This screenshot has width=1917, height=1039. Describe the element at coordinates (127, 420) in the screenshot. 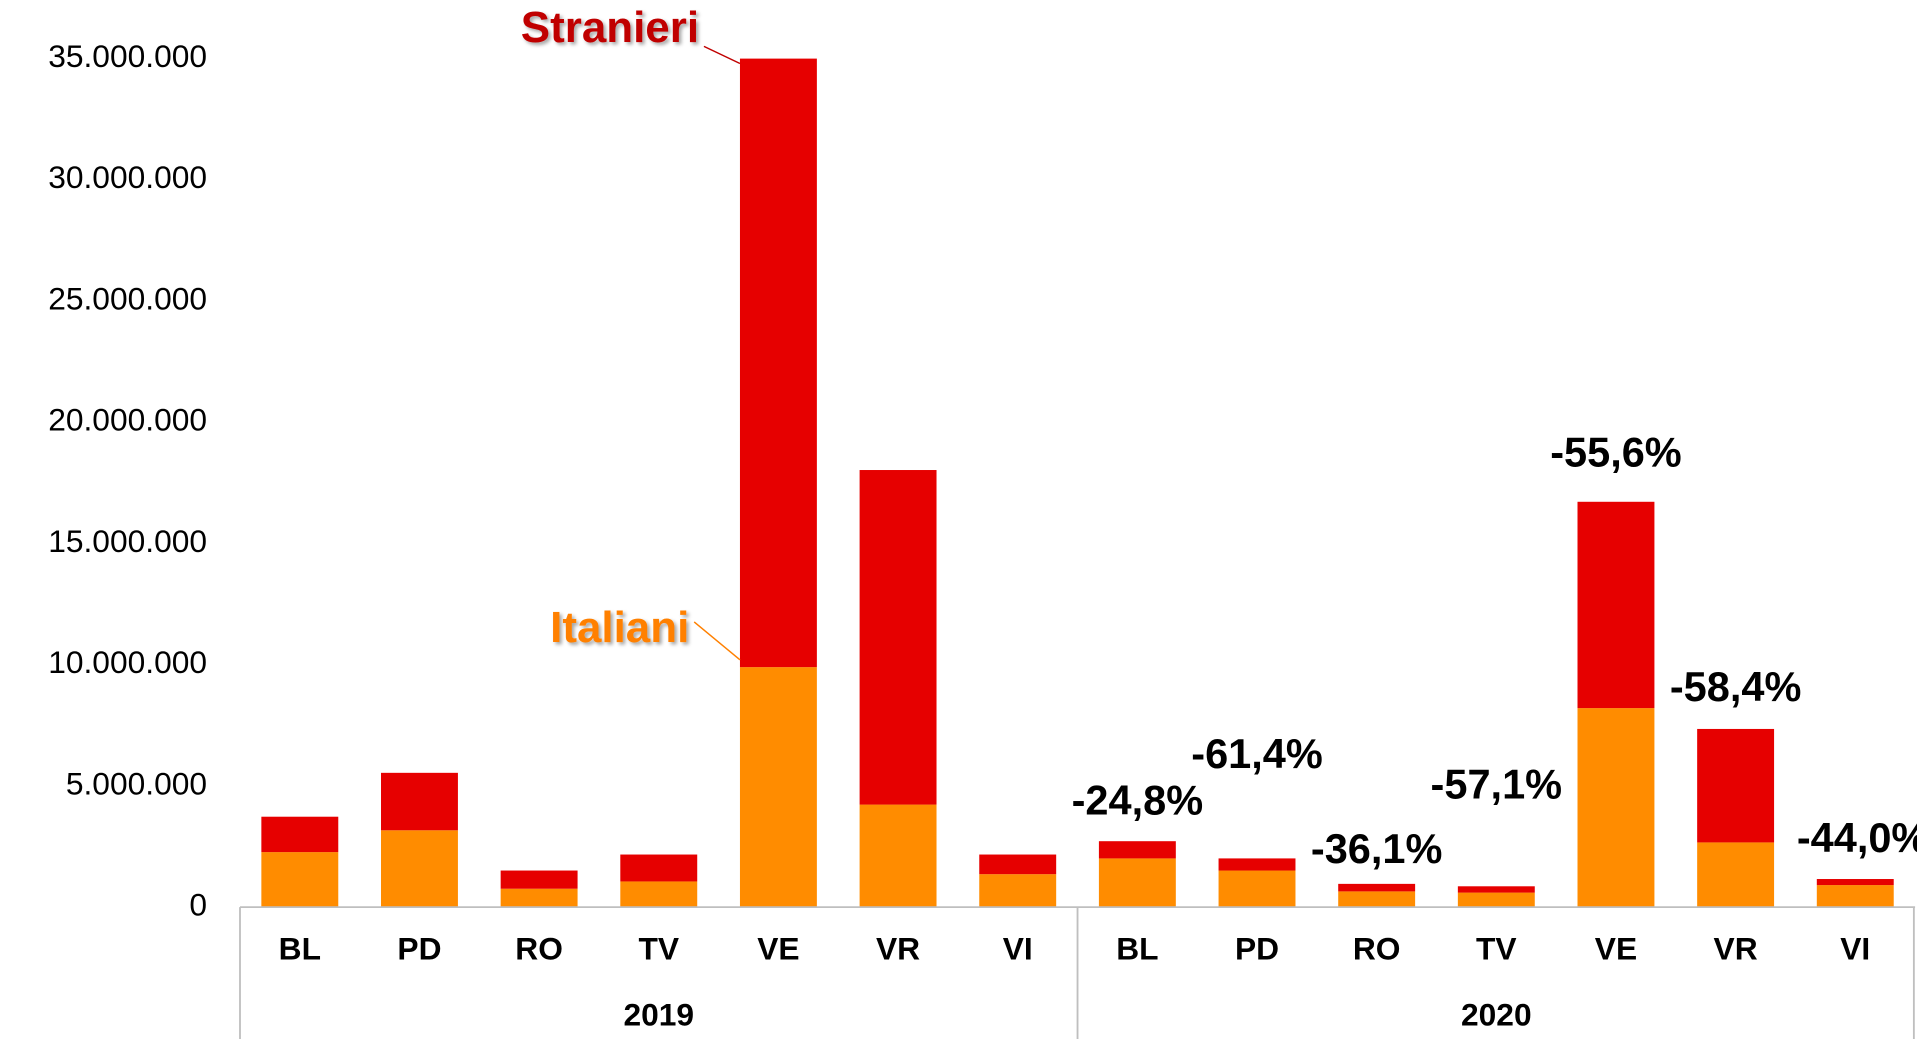

I see `y-tick-label: 20.000.000` at that location.